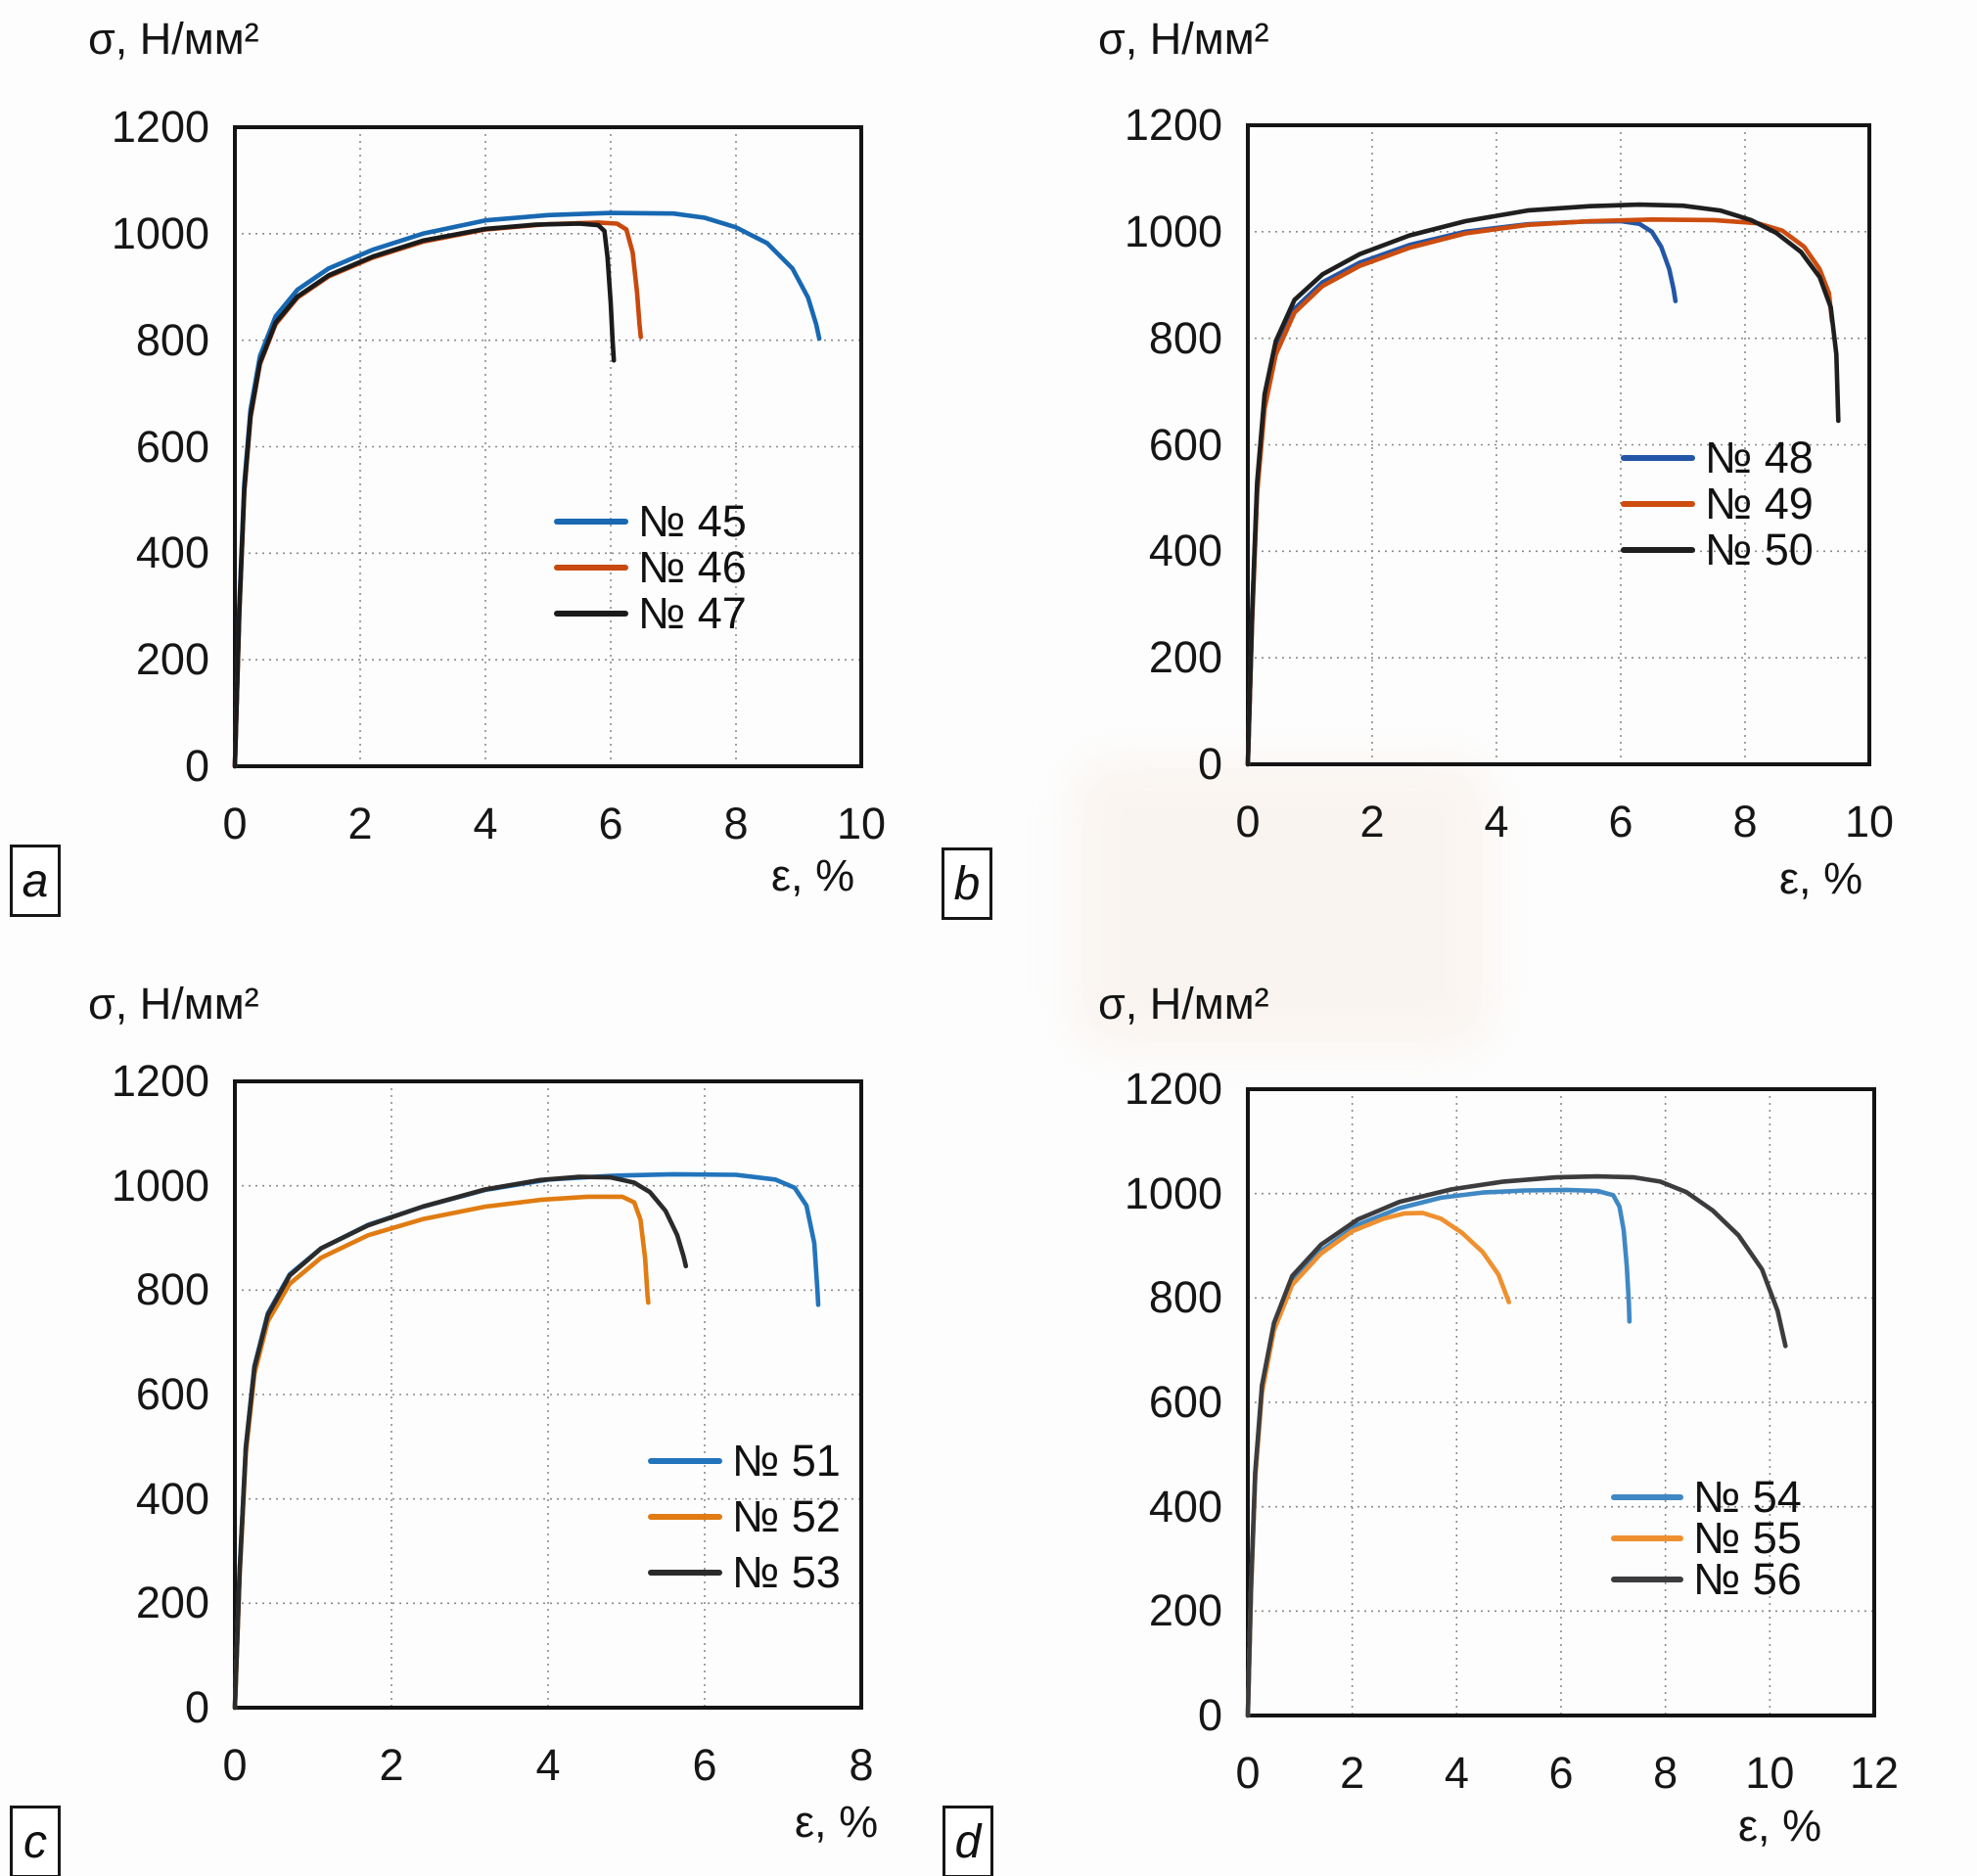 The width and height of the screenshot is (1977, 1876). I want to click on legend-label: № 47, so click(692, 613).